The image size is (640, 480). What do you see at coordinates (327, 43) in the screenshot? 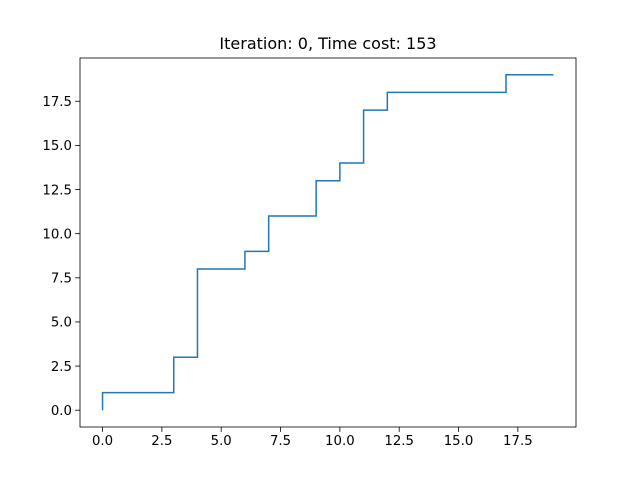
I see `chart-title: Iteration: 0, Time cost: 153` at bounding box center [327, 43].